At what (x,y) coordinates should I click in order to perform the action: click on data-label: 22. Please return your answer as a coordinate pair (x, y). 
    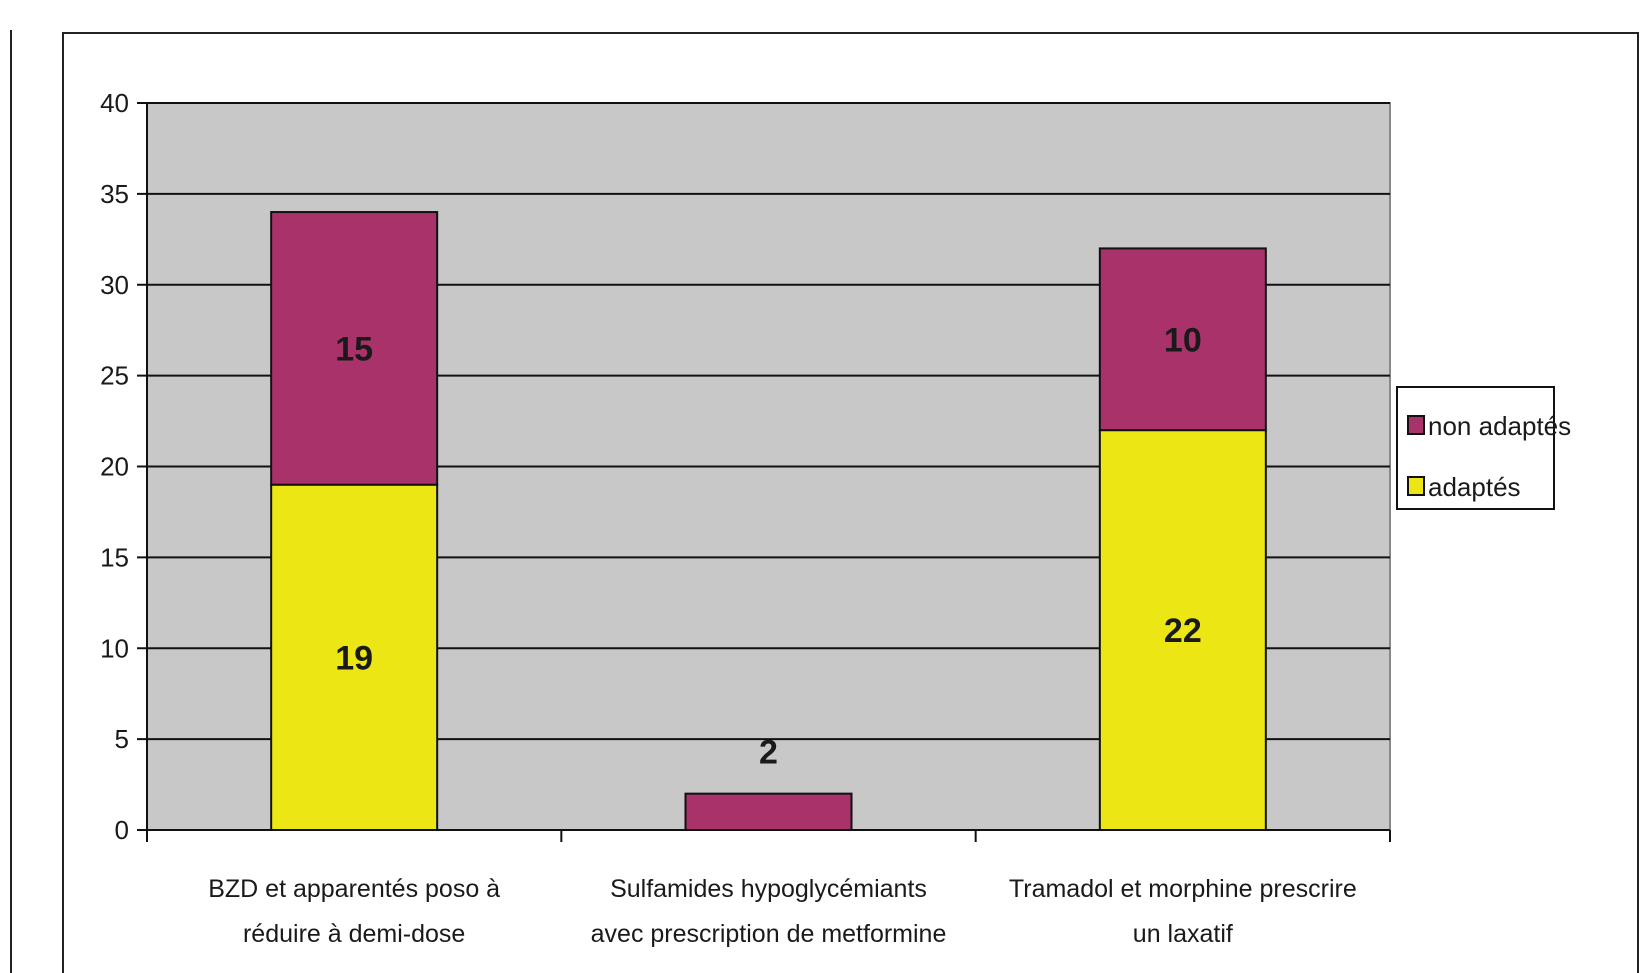
    Looking at the image, I should click on (1183, 631).